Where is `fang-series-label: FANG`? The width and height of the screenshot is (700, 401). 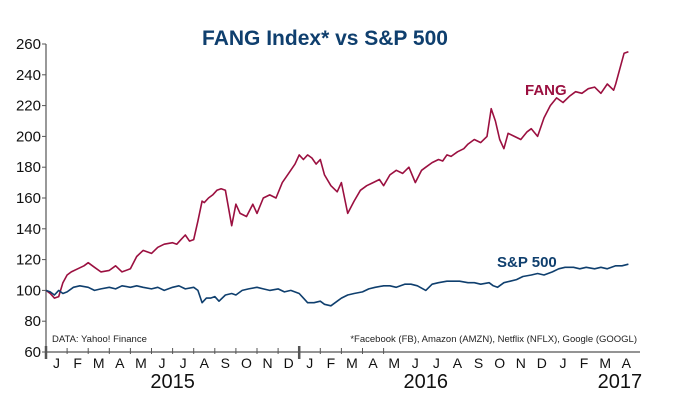 fang-series-label: FANG is located at coordinates (546, 90).